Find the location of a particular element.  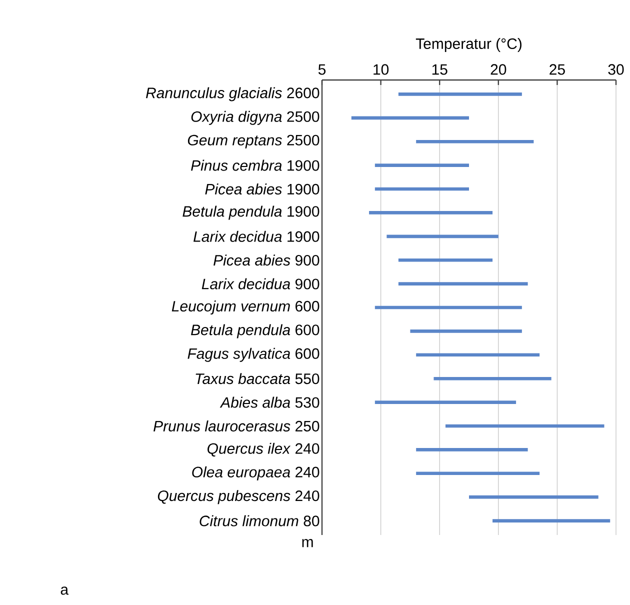

y-tick-label: Olea europaea 240 is located at coordinates (256, 473).